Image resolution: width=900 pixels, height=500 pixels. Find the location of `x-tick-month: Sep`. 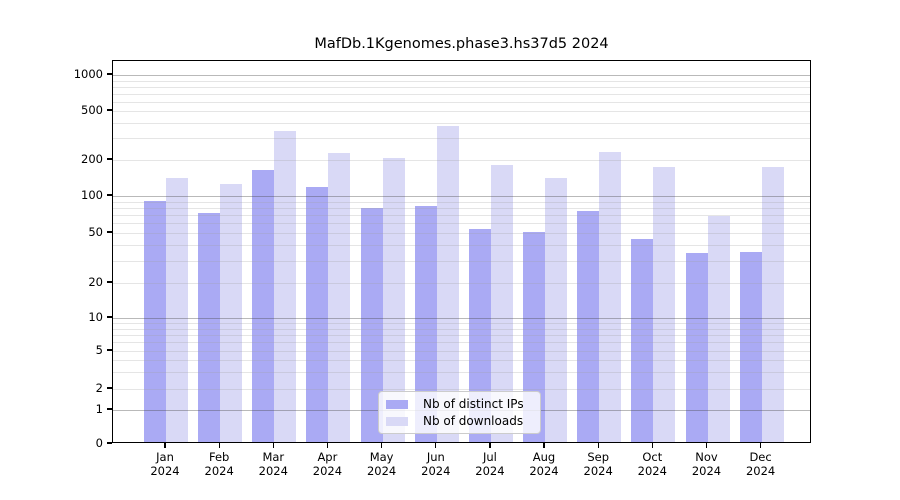

x-tick-month: Sep is located at coordinates (598, 457).